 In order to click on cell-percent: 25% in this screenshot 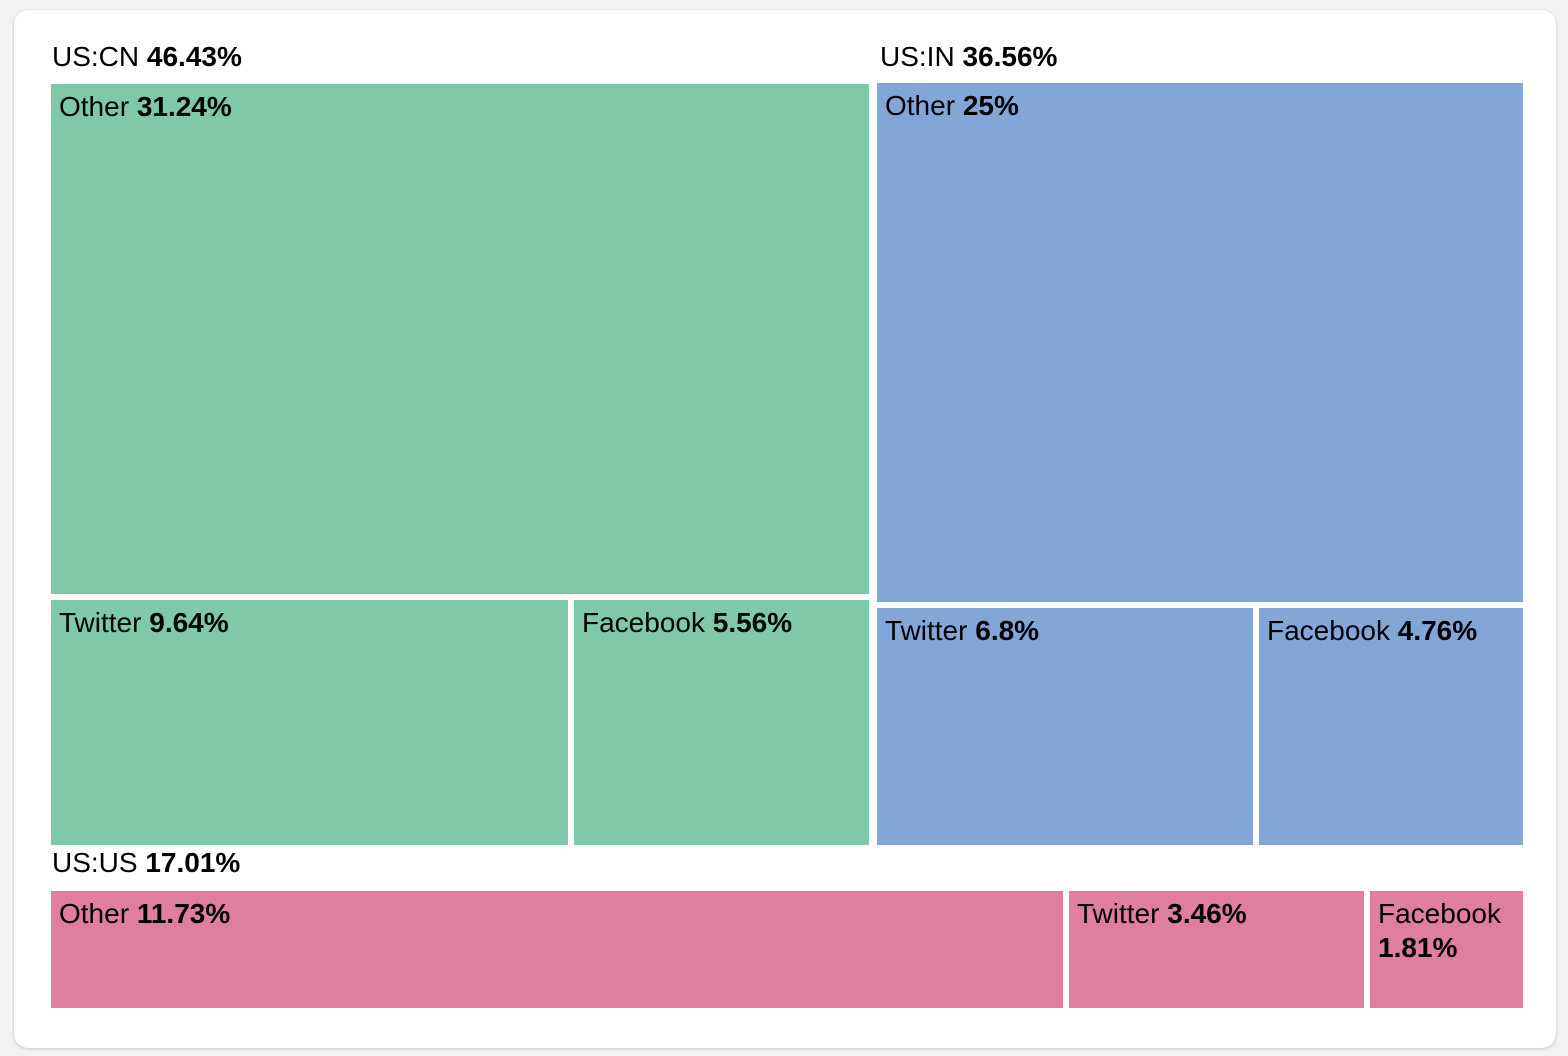, I will do `click(990, 105)`.